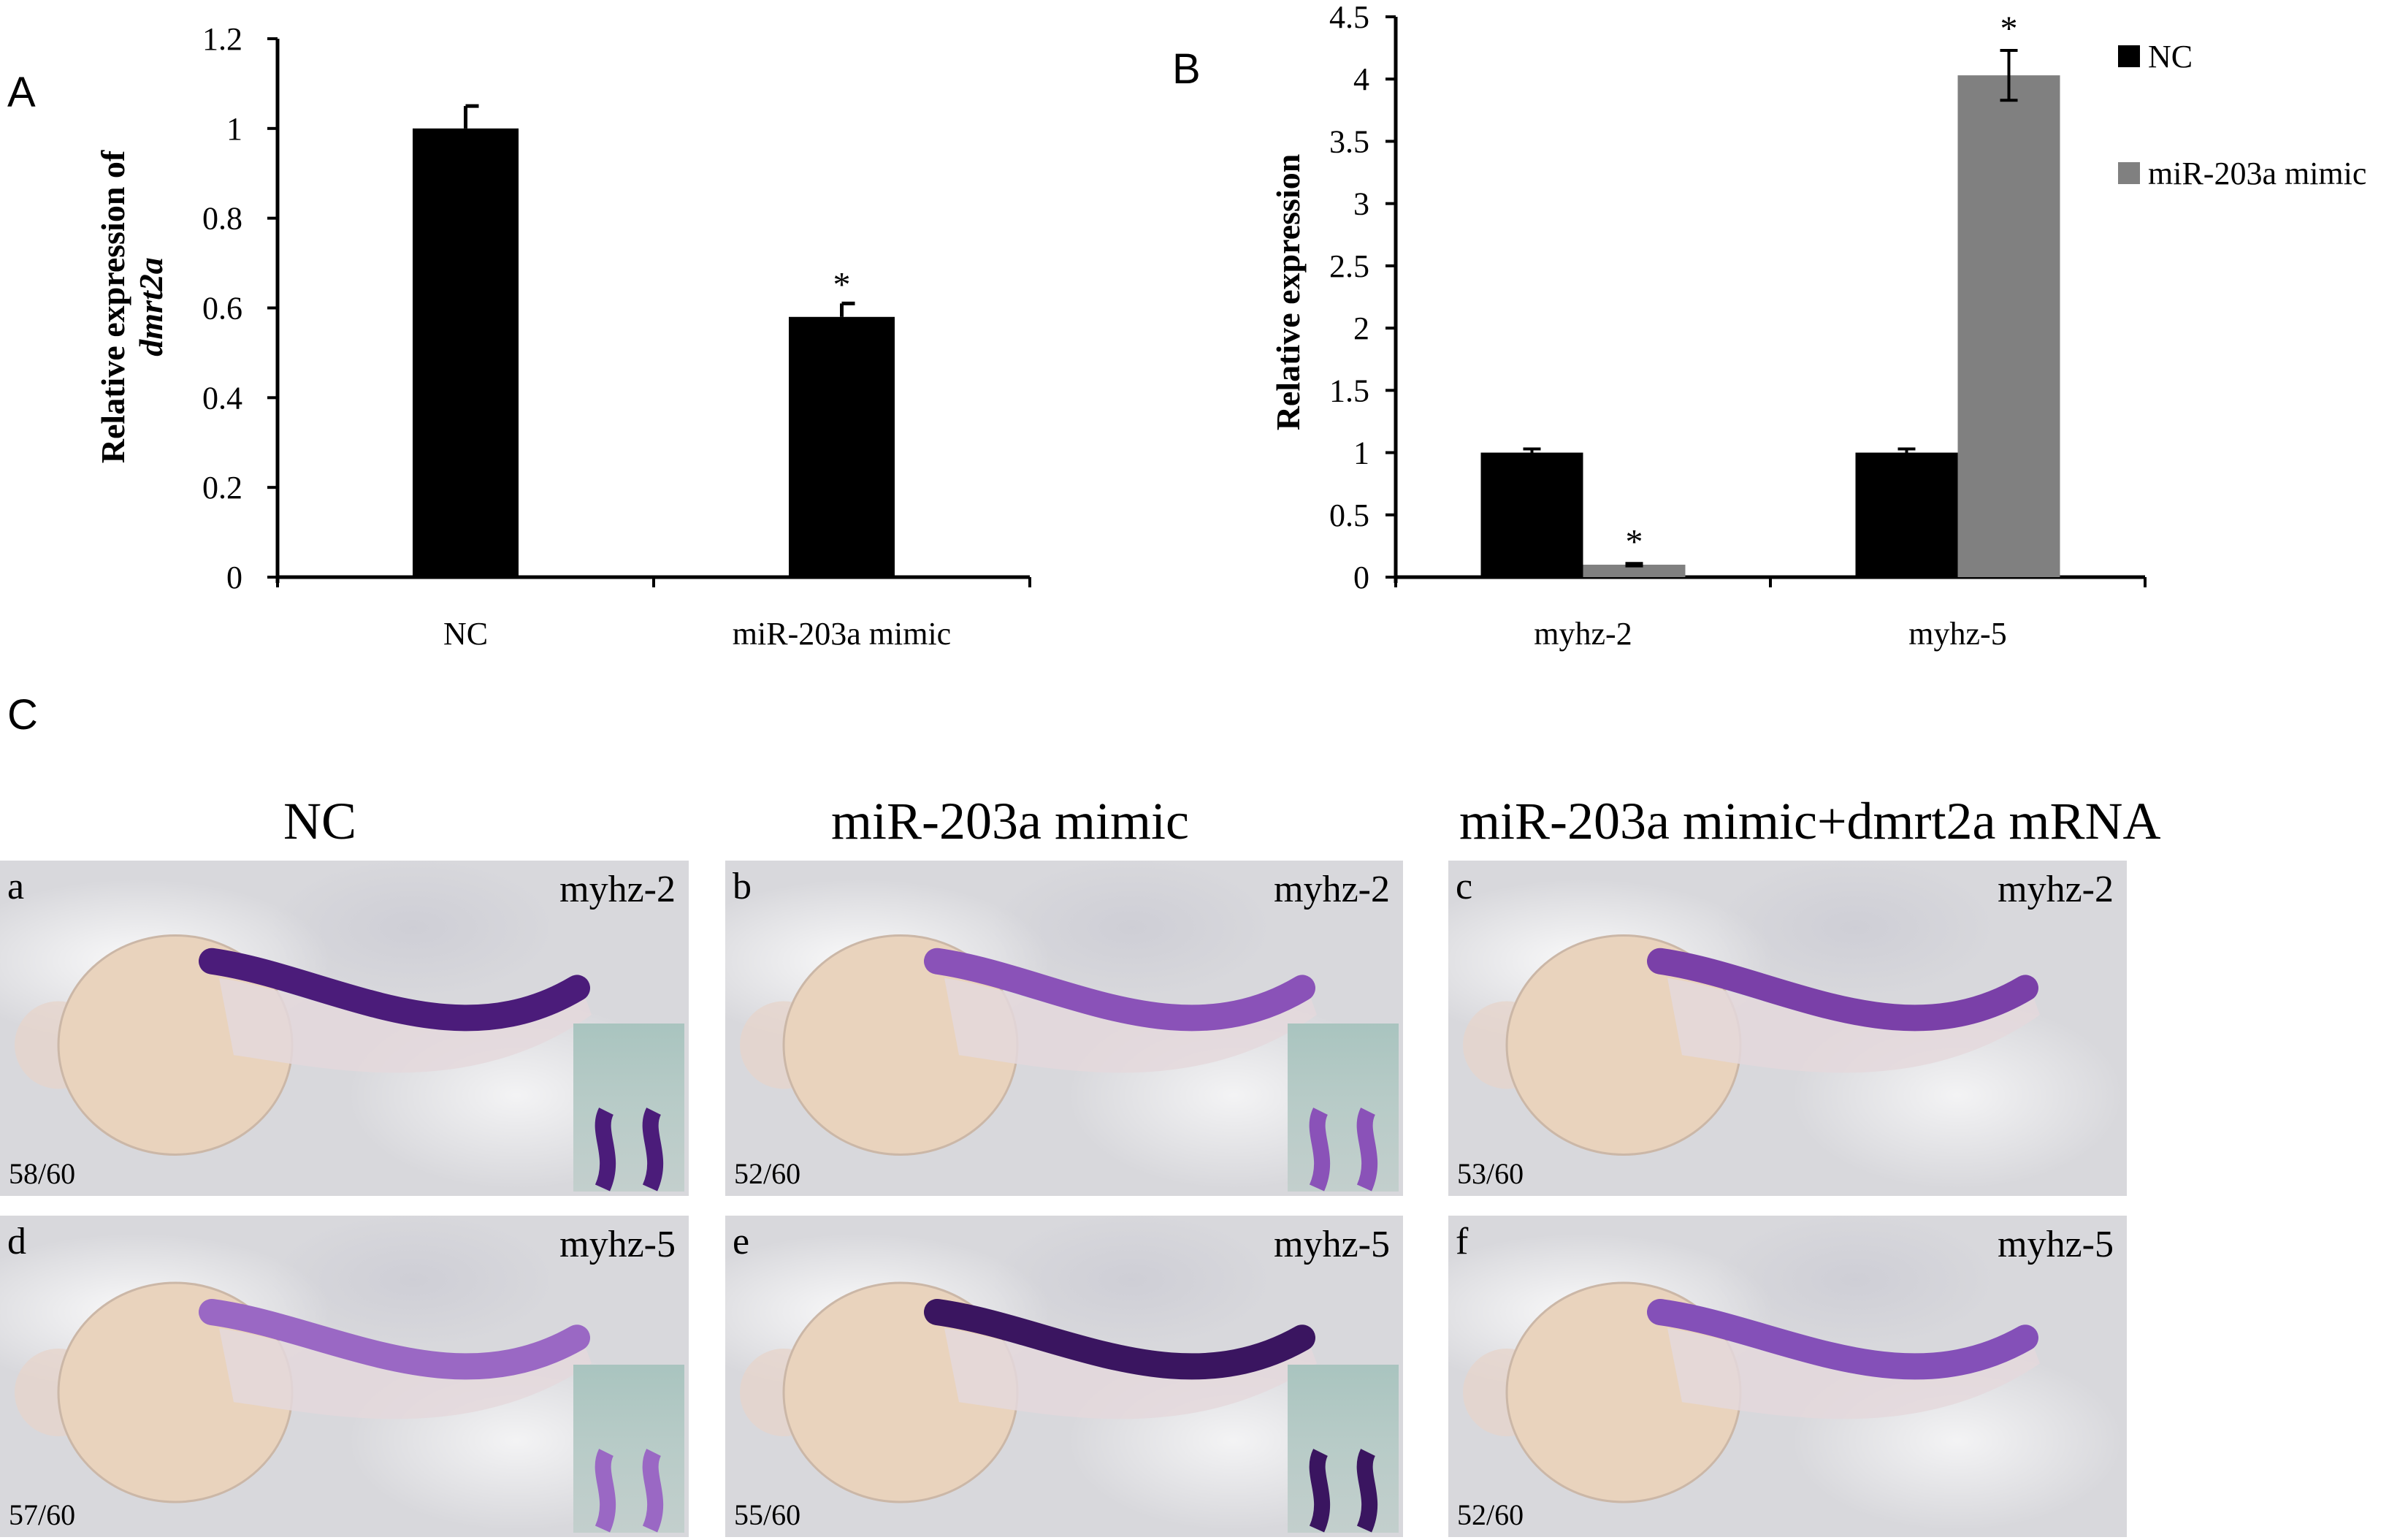  Describe the element at coordinates (16, 1241) in the screenshot. I see `panel-letter: d` at that location.